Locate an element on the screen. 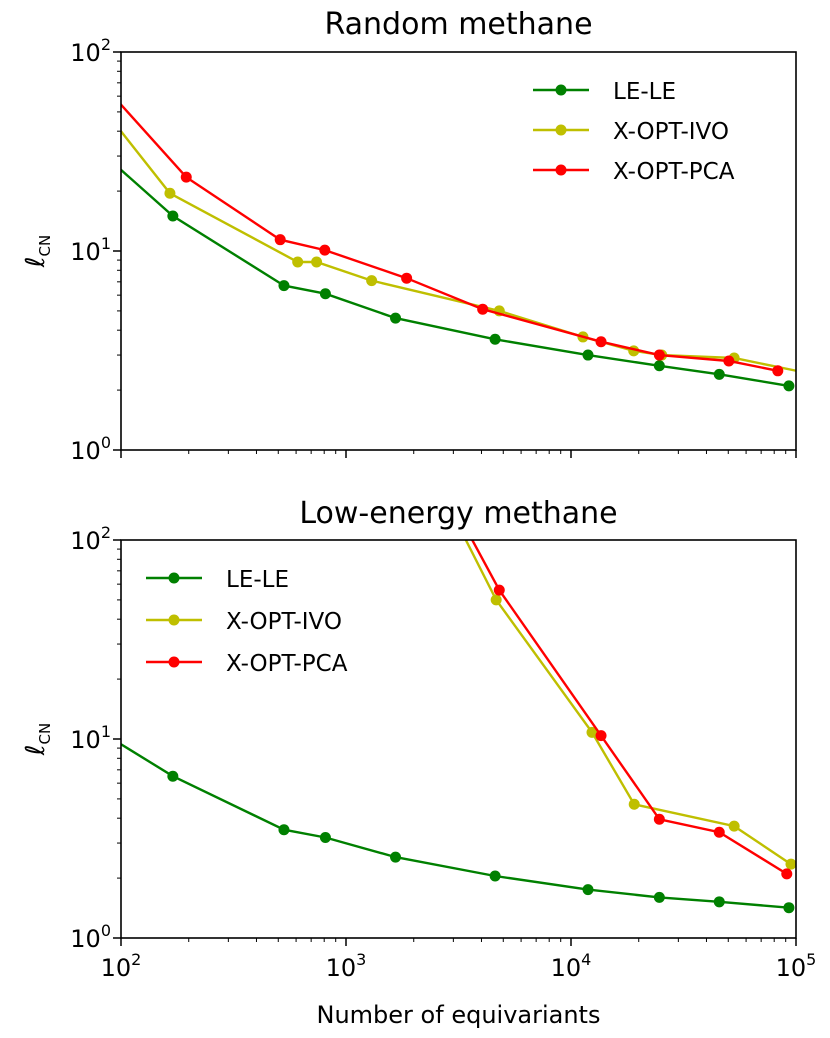  x-tick-exponent: 4 is located at coordinates (586, 959).